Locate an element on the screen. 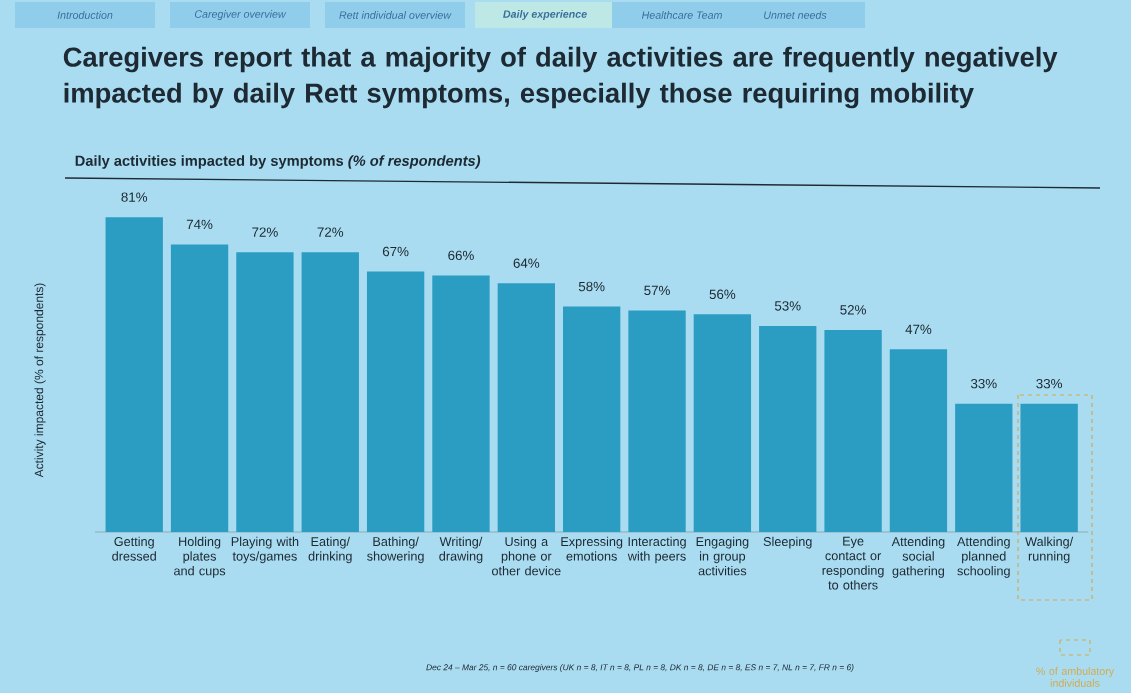 This screenshot has width=1131, height=693. x-tick-label: Attending planned schooling is located at coordinates (983, 557).